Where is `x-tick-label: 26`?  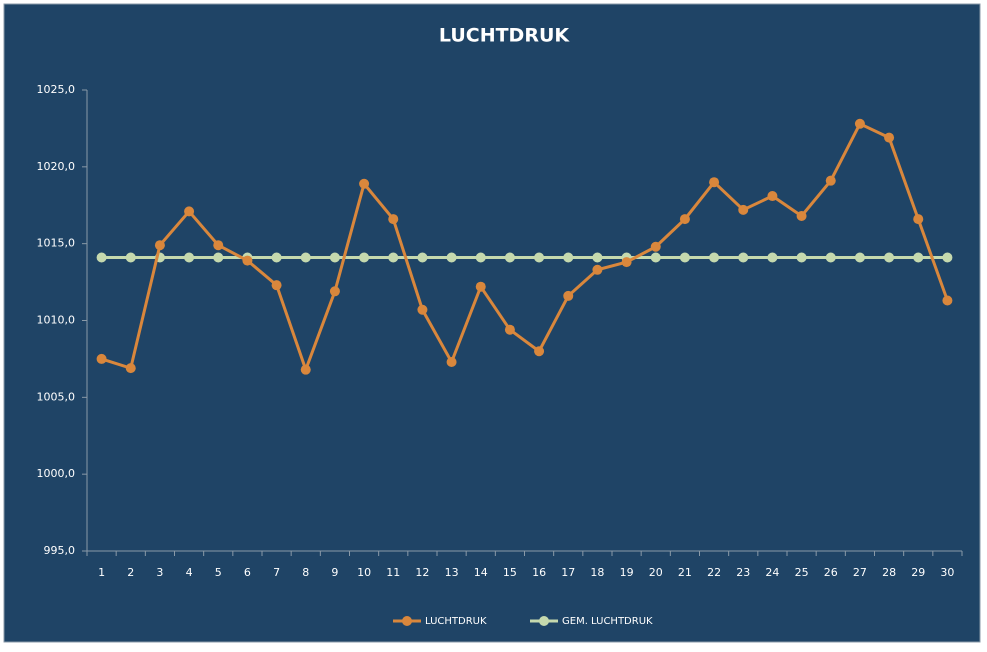 x-tick-label: 26 is located at coordinates (831, 572).